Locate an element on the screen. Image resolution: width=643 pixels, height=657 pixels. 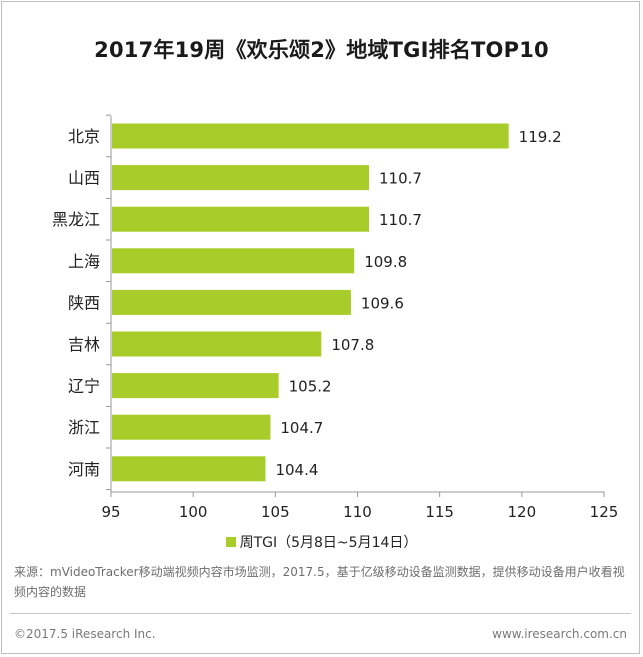
category-label: 上海 is located at coordinates (84, 261).